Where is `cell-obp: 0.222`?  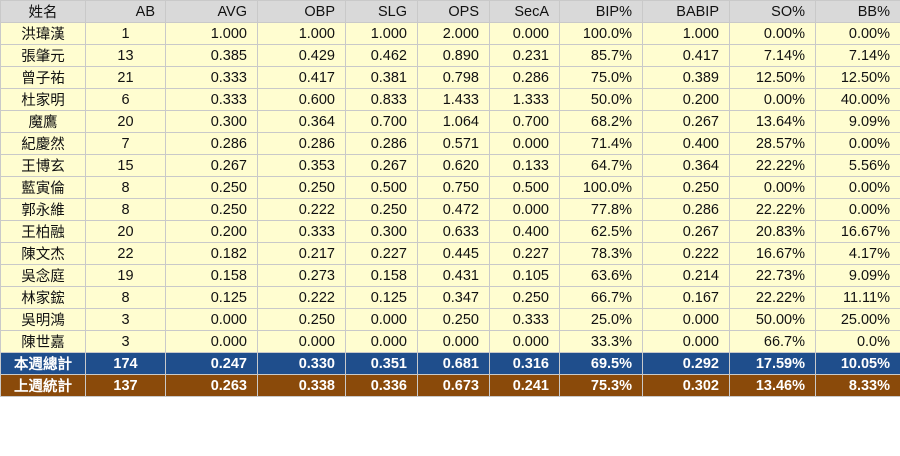 cell-obp: 0.222 is located at coordinates (301, 297).